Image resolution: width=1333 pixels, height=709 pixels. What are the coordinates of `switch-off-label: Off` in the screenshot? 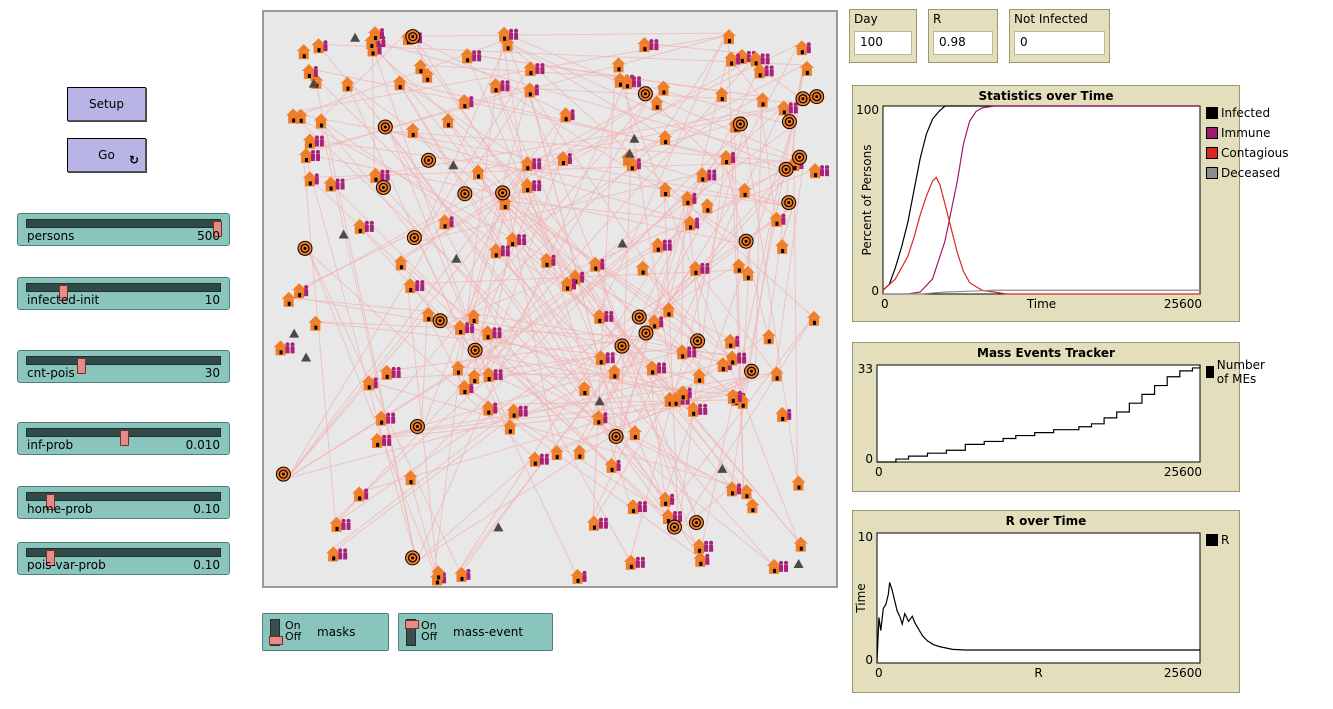 It's located at (293, 636).